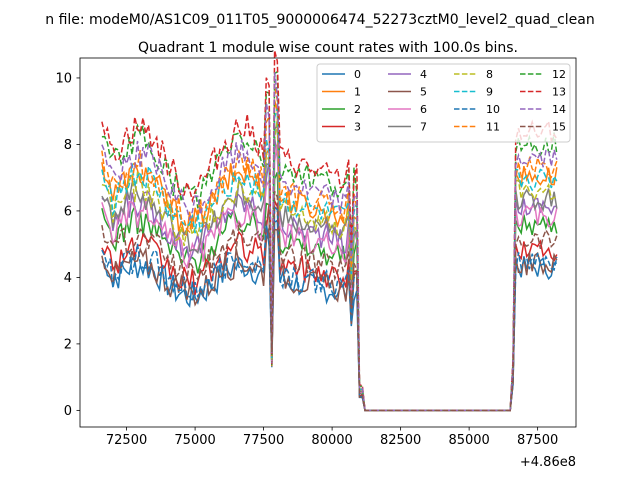 Image resolution: width=640 pixels, height=480 pixels. What do you see at coordinates (489, 74) in the screenshot?
I see `legend-label-8: 8` at bounding box center [489, 74].